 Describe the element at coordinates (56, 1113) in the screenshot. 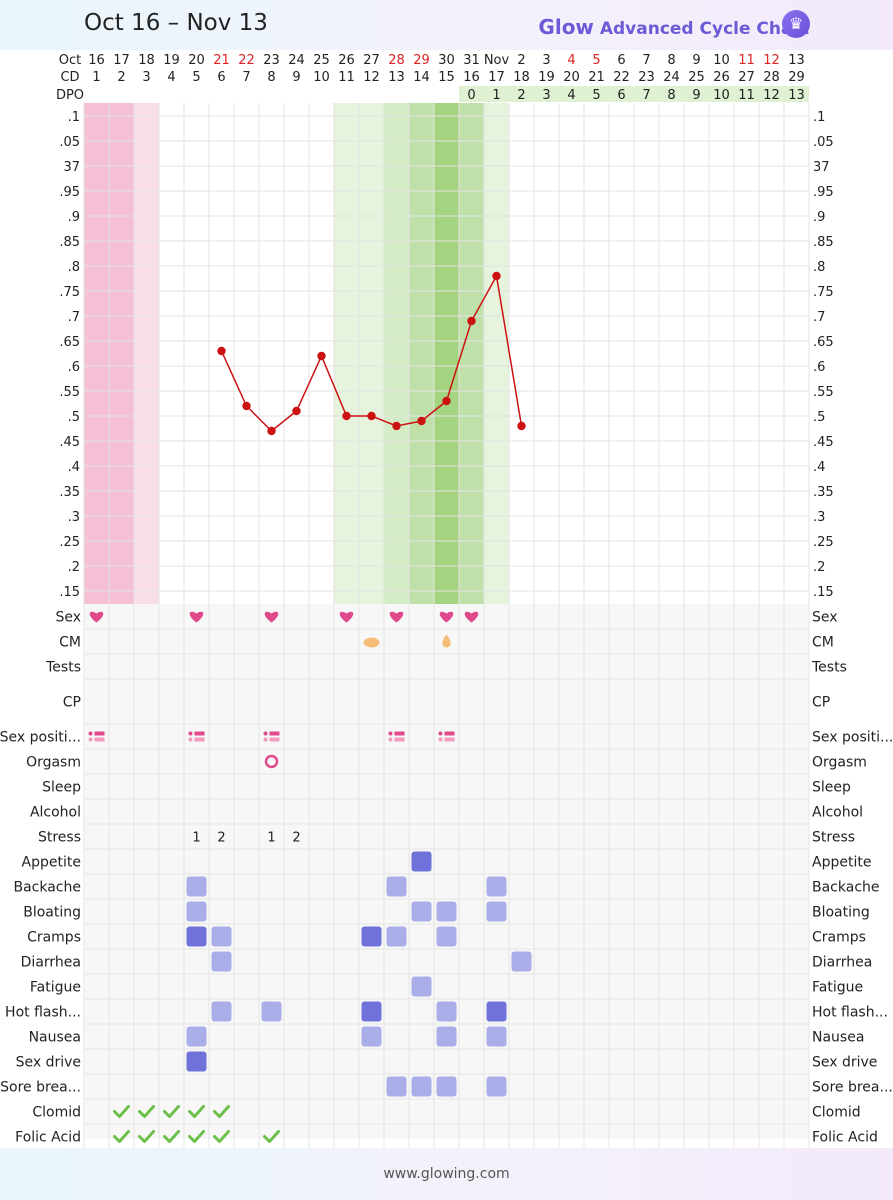

I see `log-row-label-left: Clomid` at that location.